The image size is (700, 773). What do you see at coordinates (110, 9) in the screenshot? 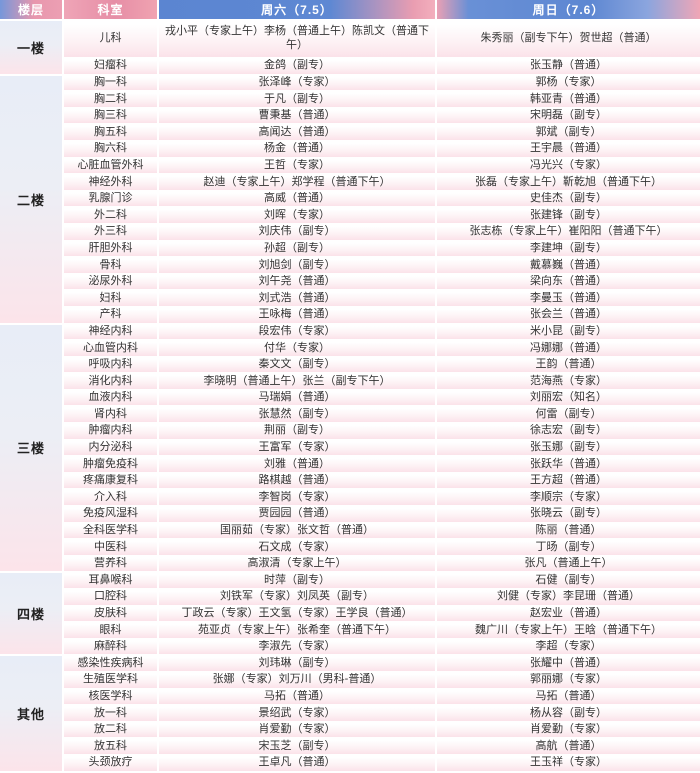
I see `header-department: 科室` at bounding box center [110, 9].